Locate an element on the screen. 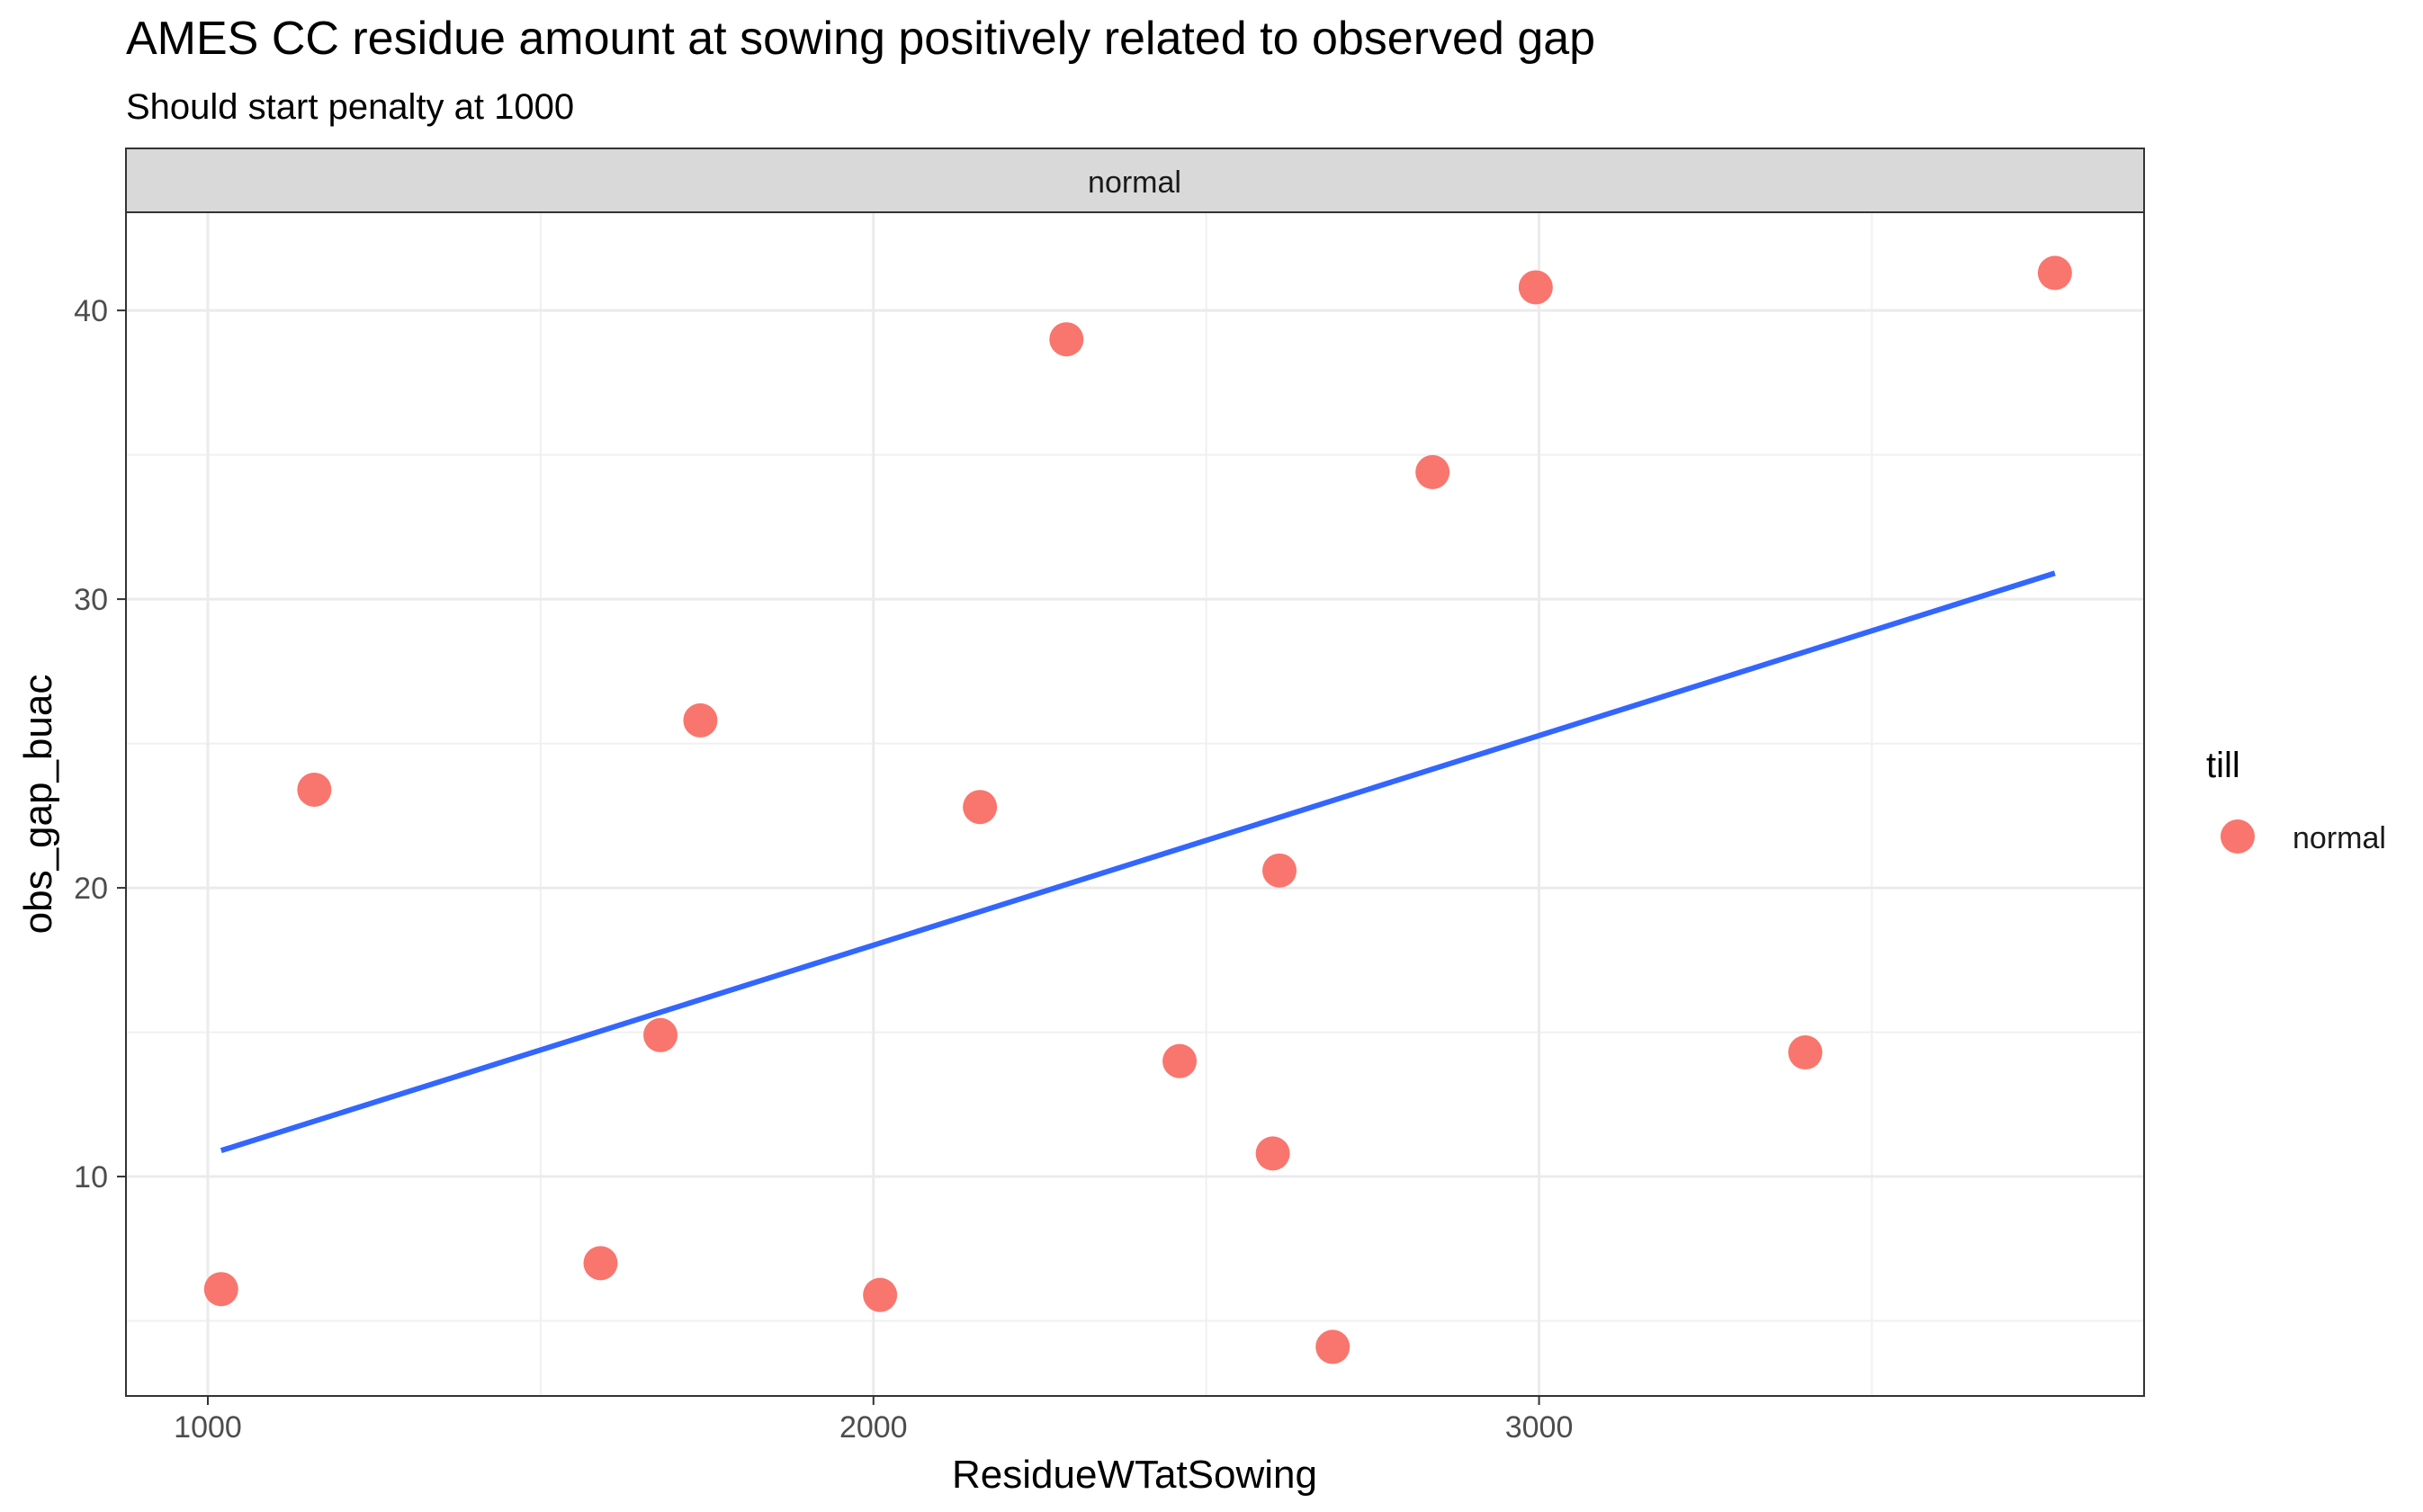 This screenshot has width=2423, height=1512. y-axis: 10 20 30 40 is located at coordinates (100, 744).